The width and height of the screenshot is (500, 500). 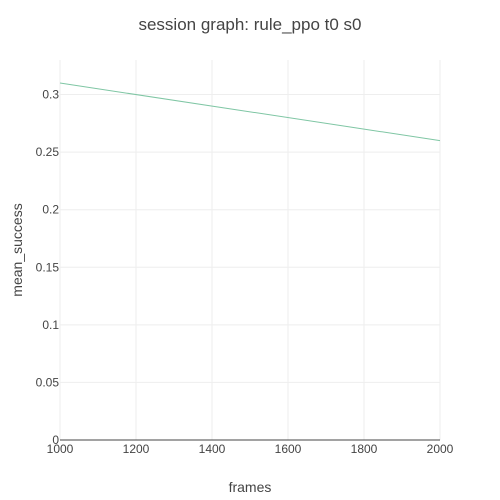 What do you see at coordinates (50, 210) in the screenshot?
I see `y-tick-label: 0.2` at bounding box center [50, 210].